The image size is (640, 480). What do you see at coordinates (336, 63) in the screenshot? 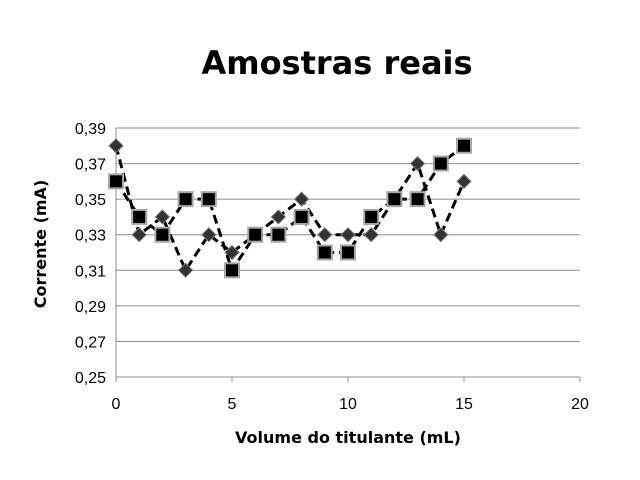
I see `chart-title: Amostras reais` at bounding box center [336, 63].